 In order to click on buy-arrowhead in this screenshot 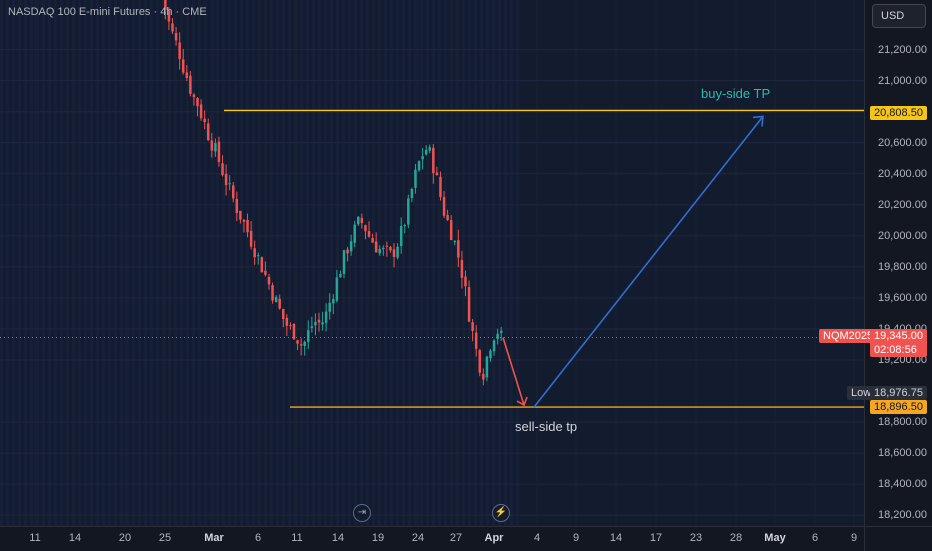, I will do `click(758, 121)`.